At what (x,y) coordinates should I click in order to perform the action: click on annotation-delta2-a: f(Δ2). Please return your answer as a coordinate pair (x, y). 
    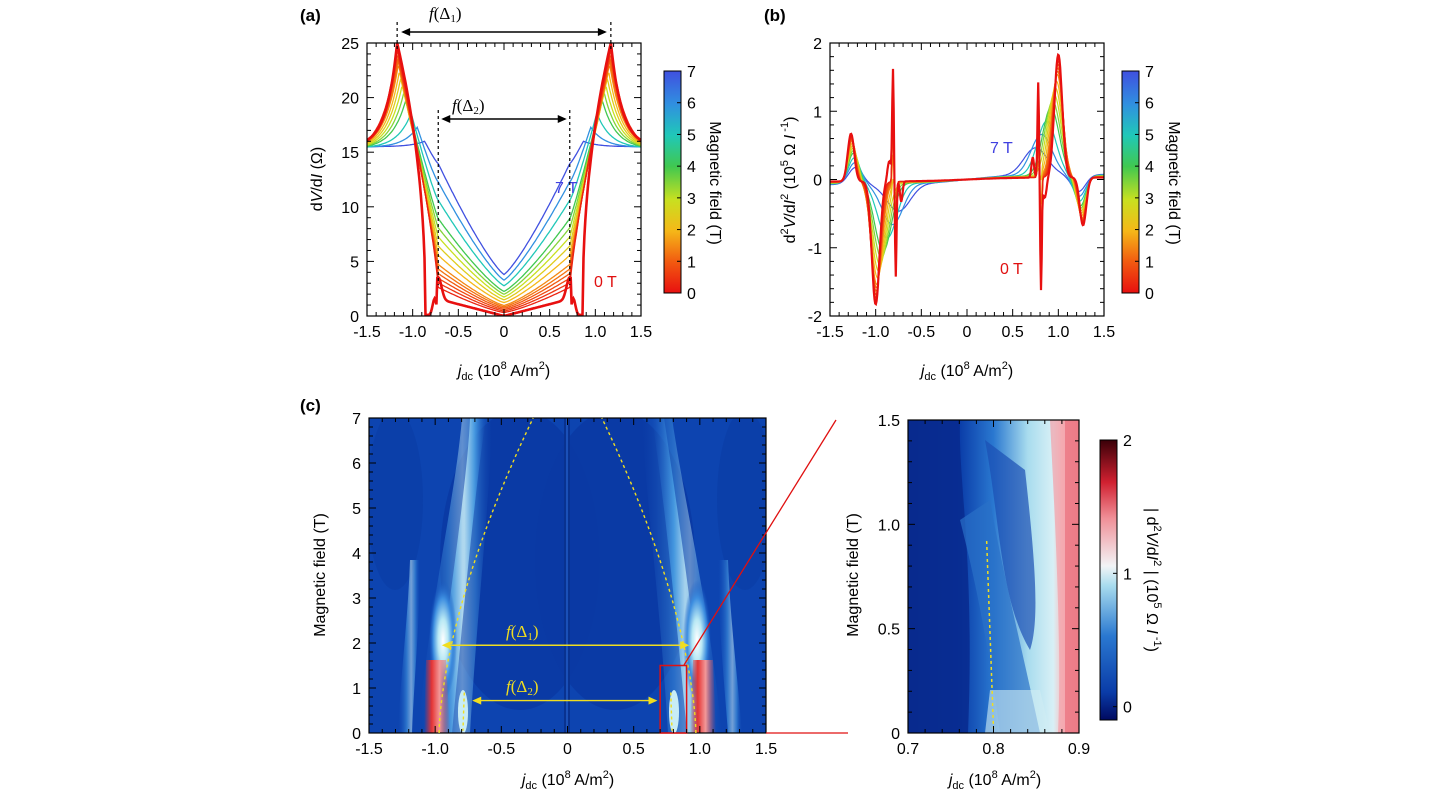
    Looking at the image, I should click on (468, 106).